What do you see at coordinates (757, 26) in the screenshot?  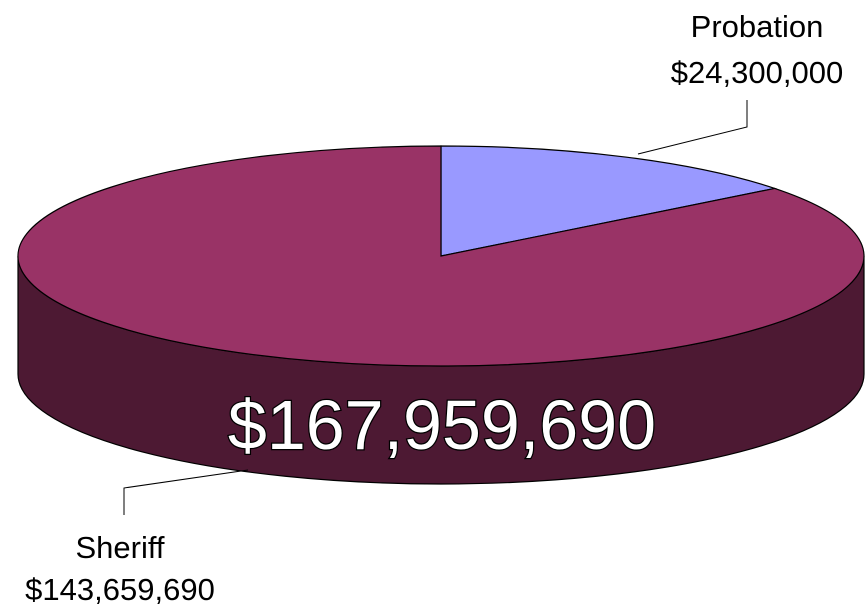 I see `probation-name-label: Probation` at bounding box center [757, 26].